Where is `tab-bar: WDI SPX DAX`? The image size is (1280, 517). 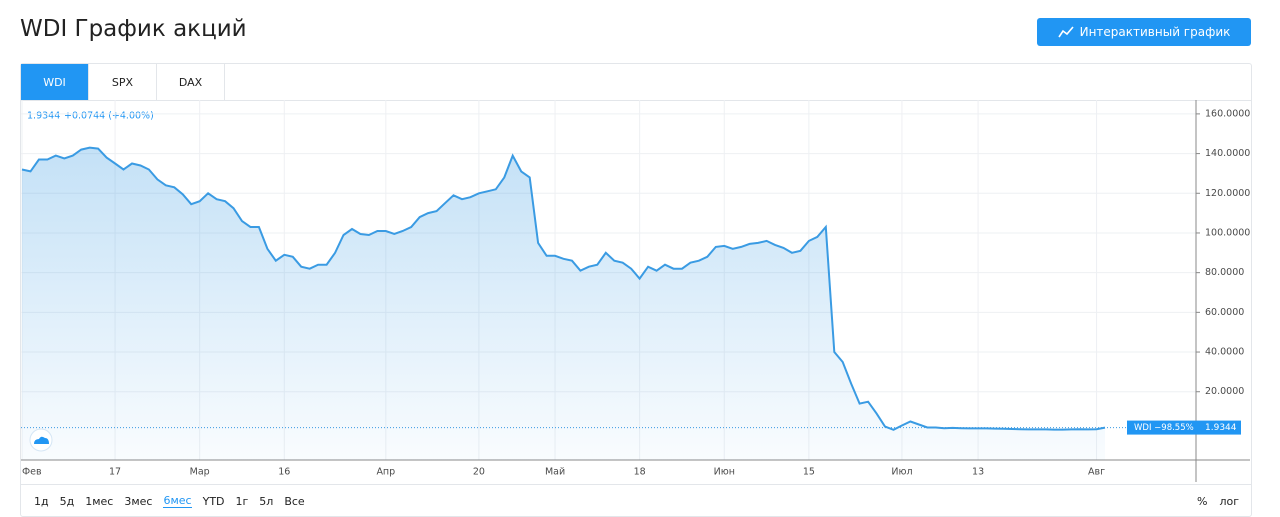
tab-bar: WDI SPX DAX is located at coordinates (636, 82).